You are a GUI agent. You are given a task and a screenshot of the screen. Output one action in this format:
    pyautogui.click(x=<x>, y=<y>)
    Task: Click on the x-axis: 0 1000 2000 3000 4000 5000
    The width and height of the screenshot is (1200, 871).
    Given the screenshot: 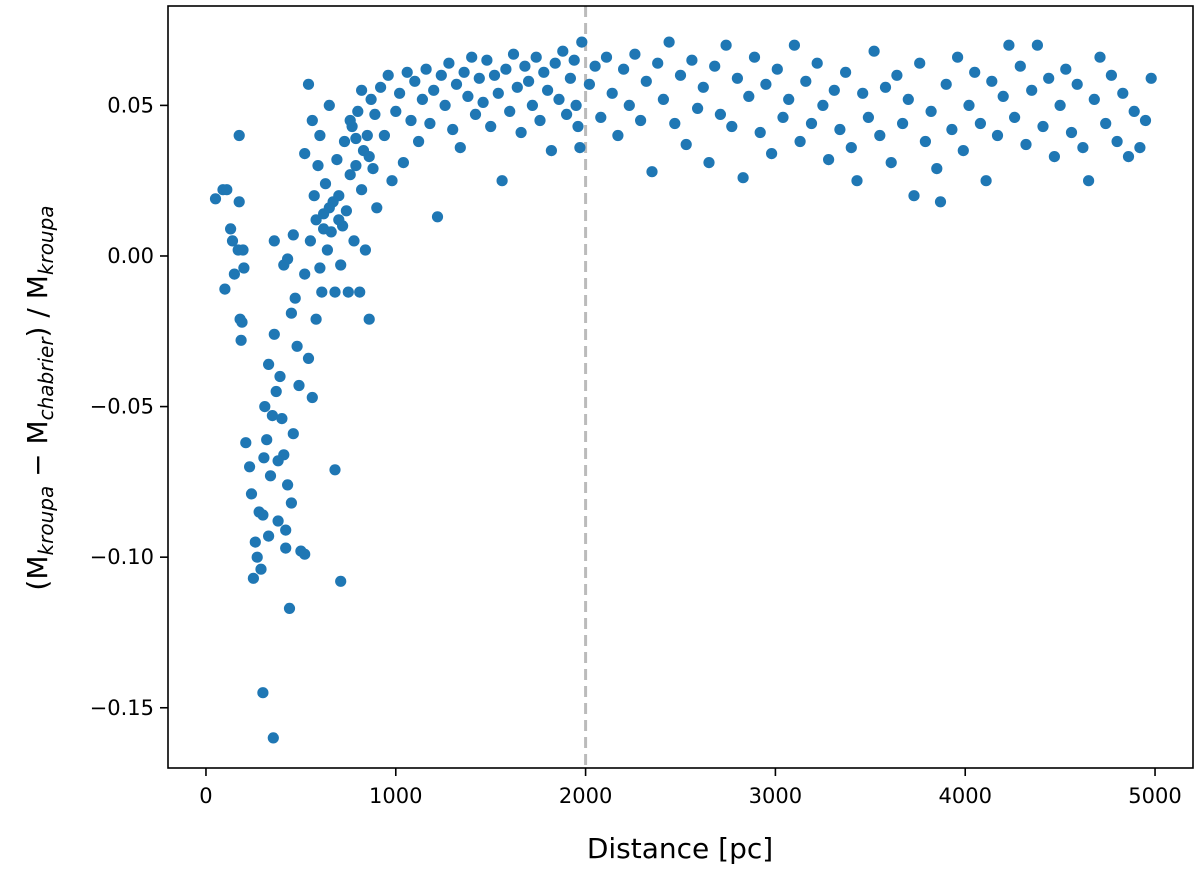 What is the action you would take?
    pyautogui.click(x=690, y=788)
    